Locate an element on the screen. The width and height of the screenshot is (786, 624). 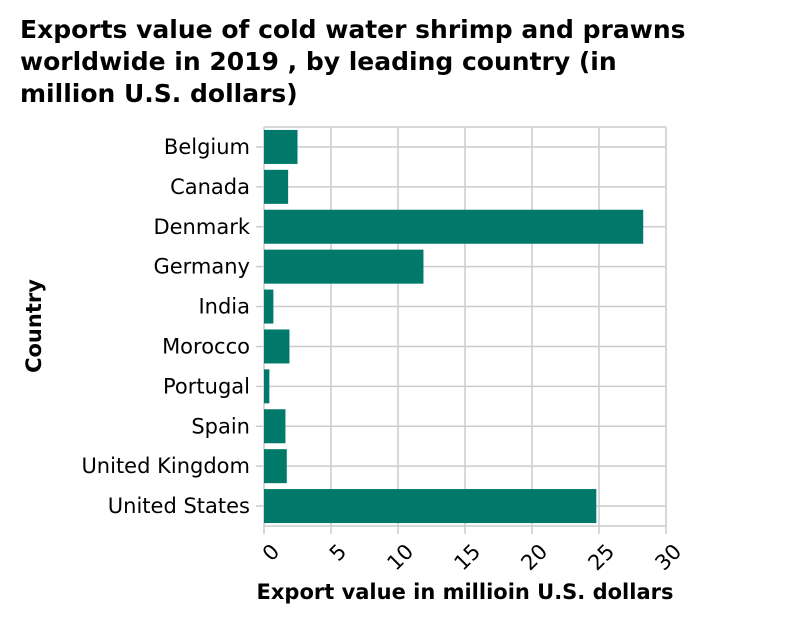
y-tick-label: Denmark is located at coordinates (201, 227).